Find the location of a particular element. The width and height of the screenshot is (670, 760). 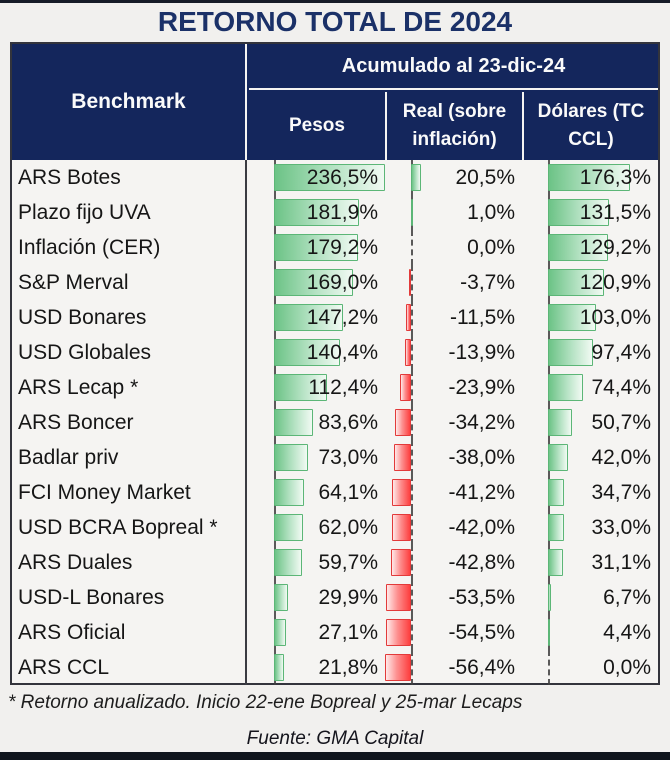

value-label-real: -42,0% is located at coordinates (481, 527).